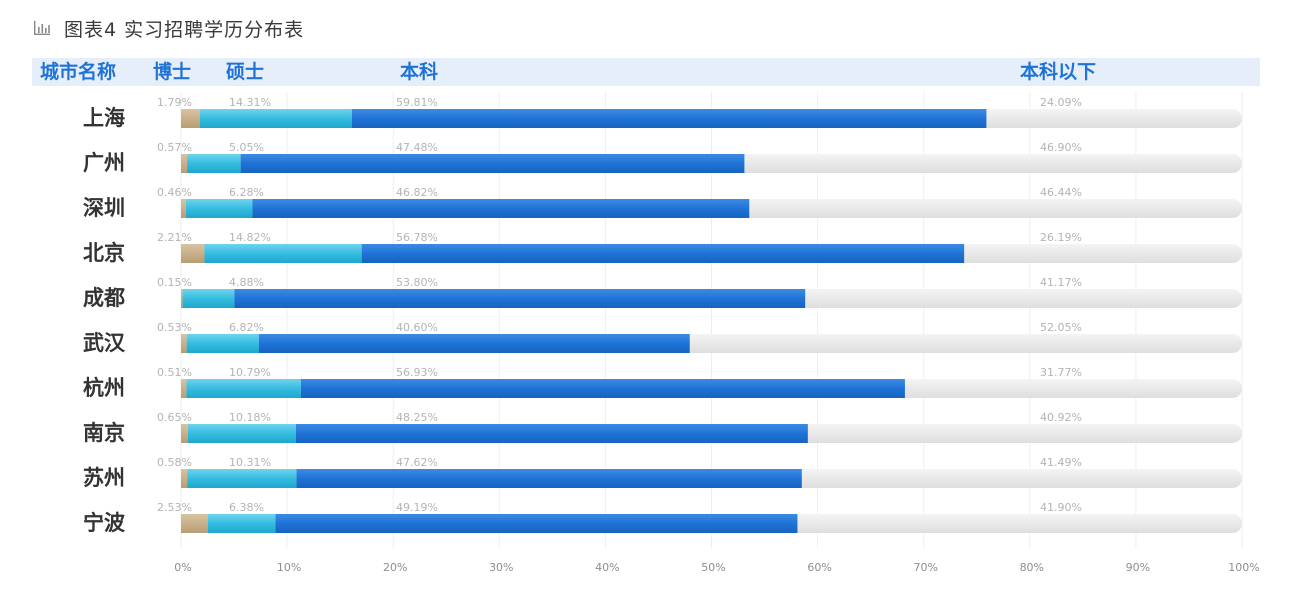  Describe the element at coordinates (243, 388) in the screenshot. I see `bar-杭州-硕士` at that location.